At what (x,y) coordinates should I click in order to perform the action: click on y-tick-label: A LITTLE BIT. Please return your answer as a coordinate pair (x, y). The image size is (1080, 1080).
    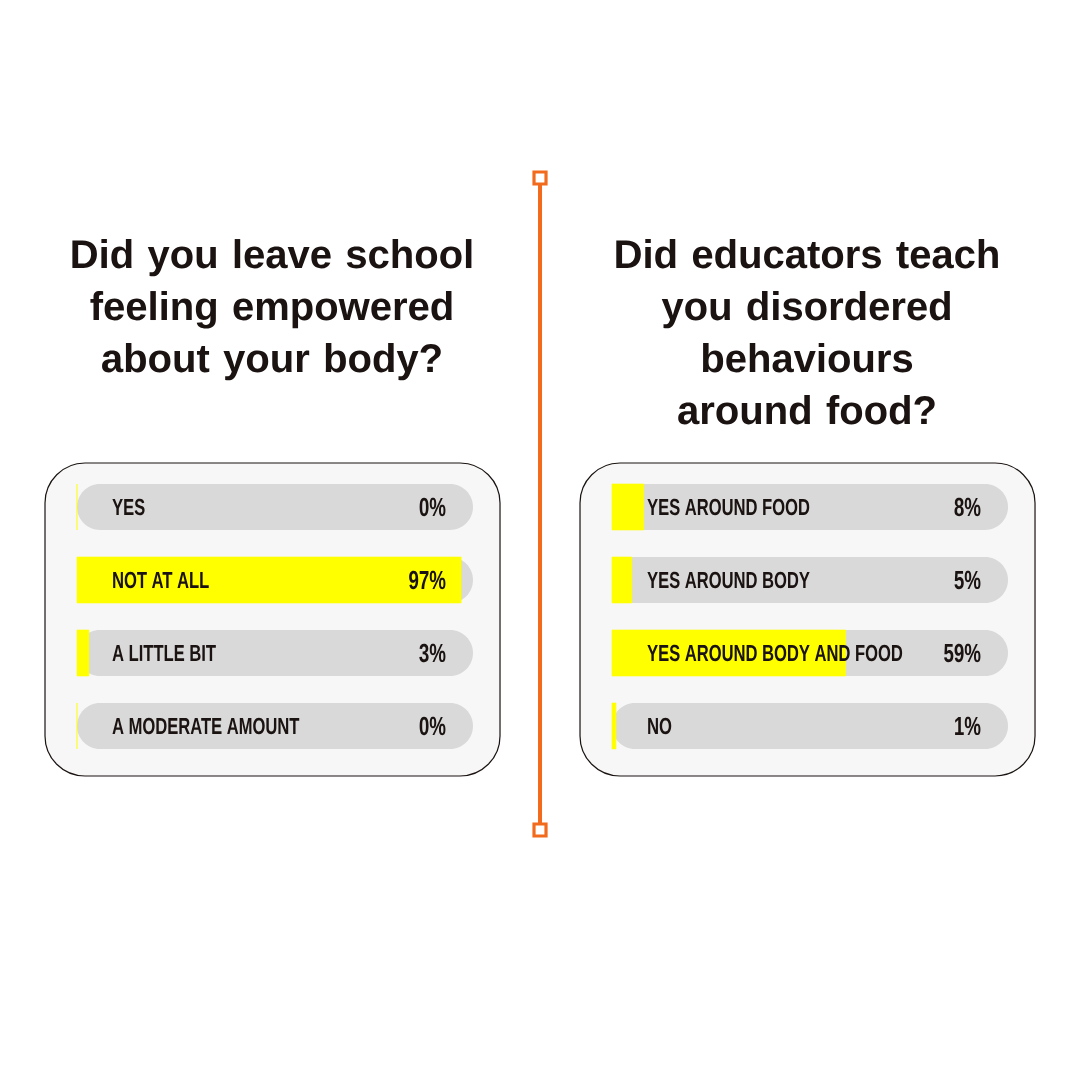
    Looking at the image, I should click on (164, 653).